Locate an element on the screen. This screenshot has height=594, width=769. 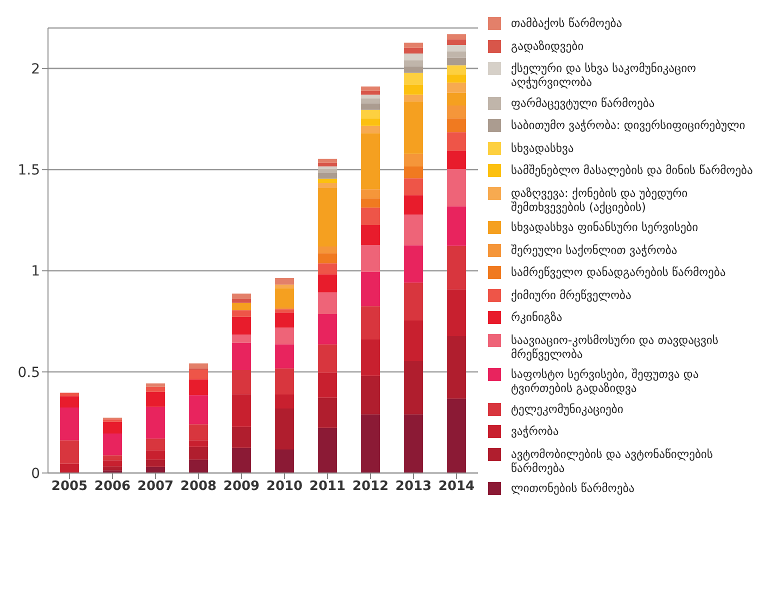
y-tick-label: 0 is located at coordinates (35, 474).